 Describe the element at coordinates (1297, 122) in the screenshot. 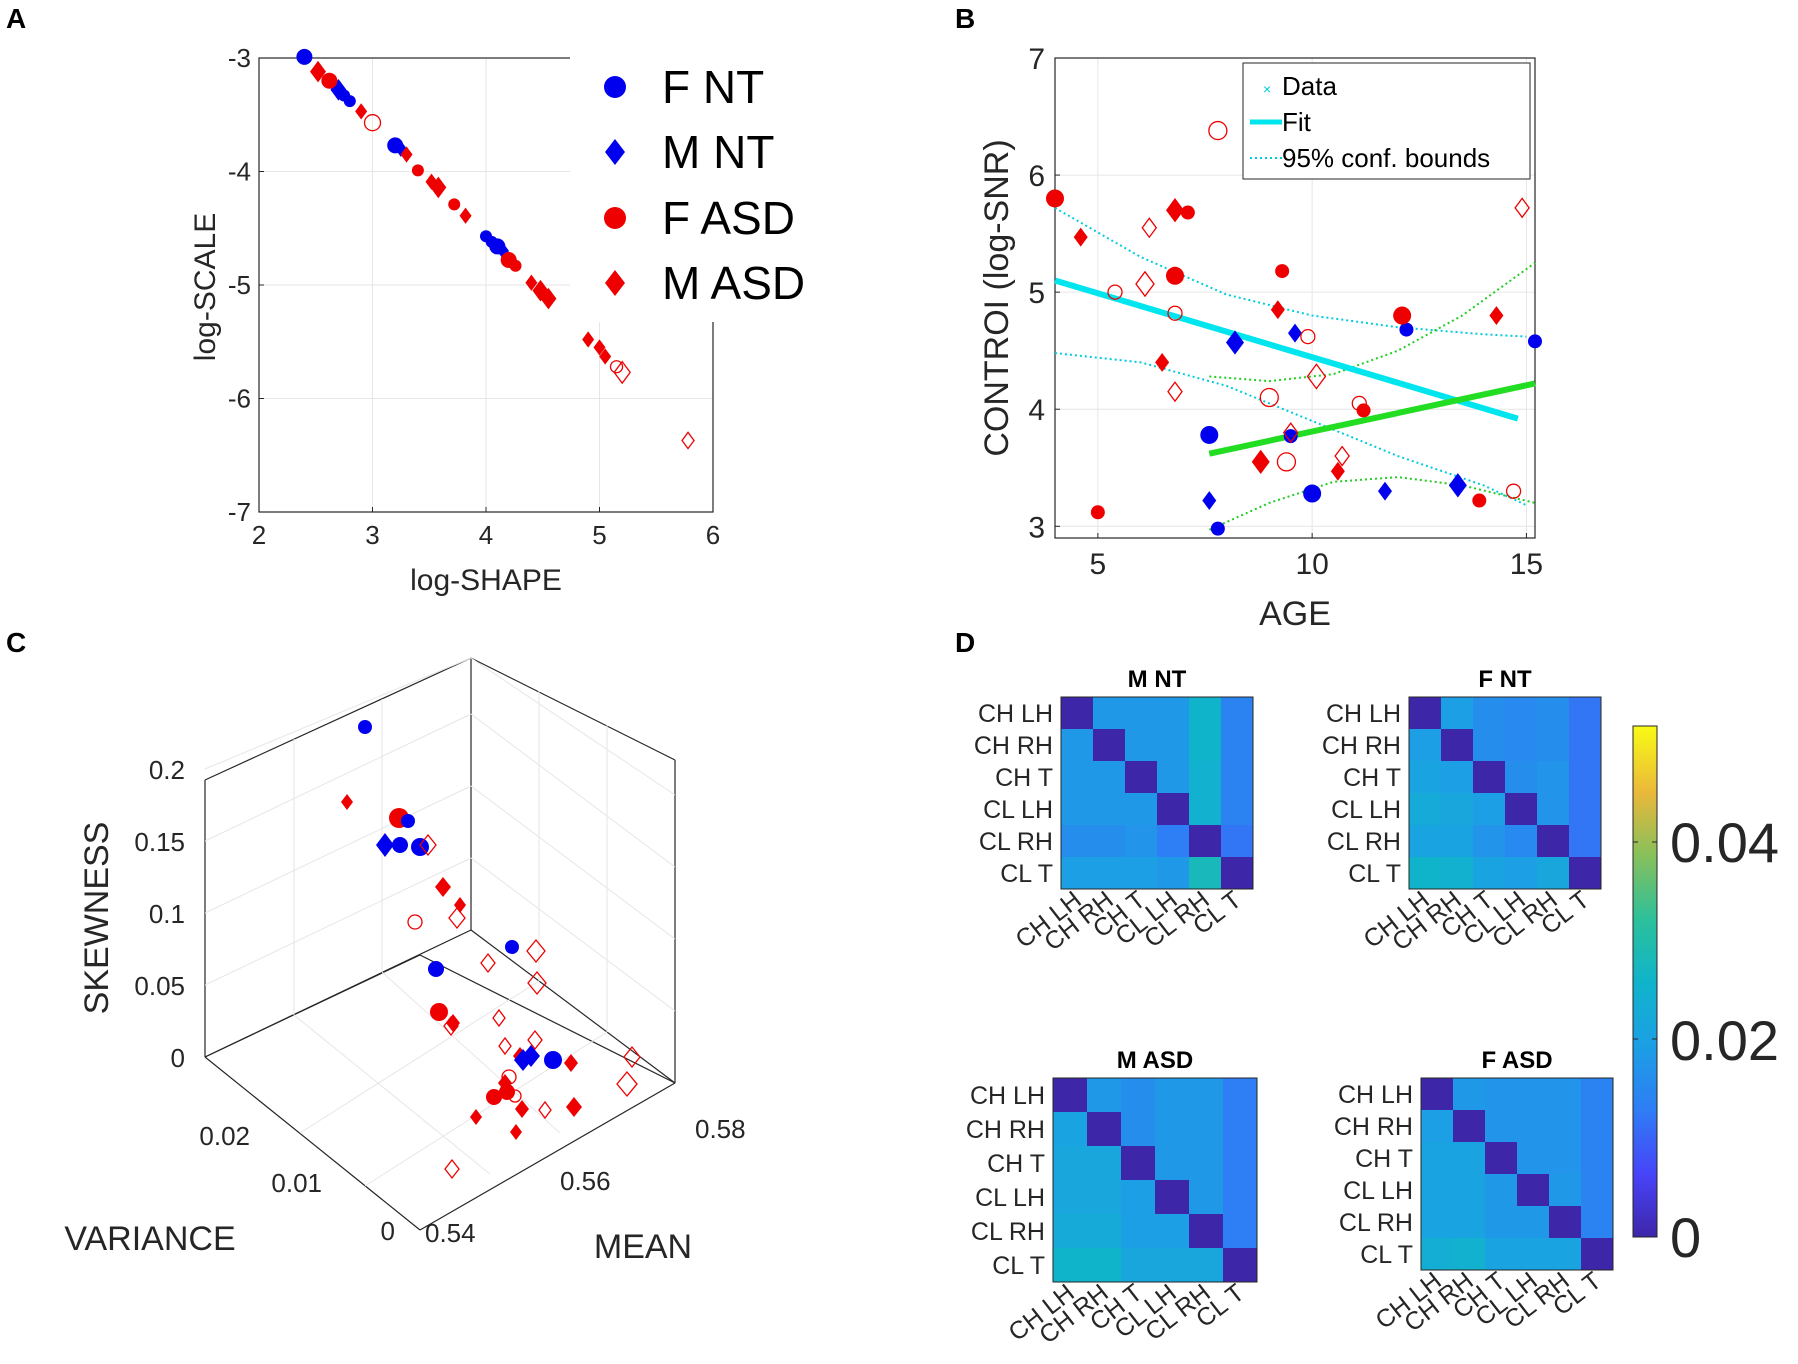

I see `legend-label-fit: Fit` at that location.